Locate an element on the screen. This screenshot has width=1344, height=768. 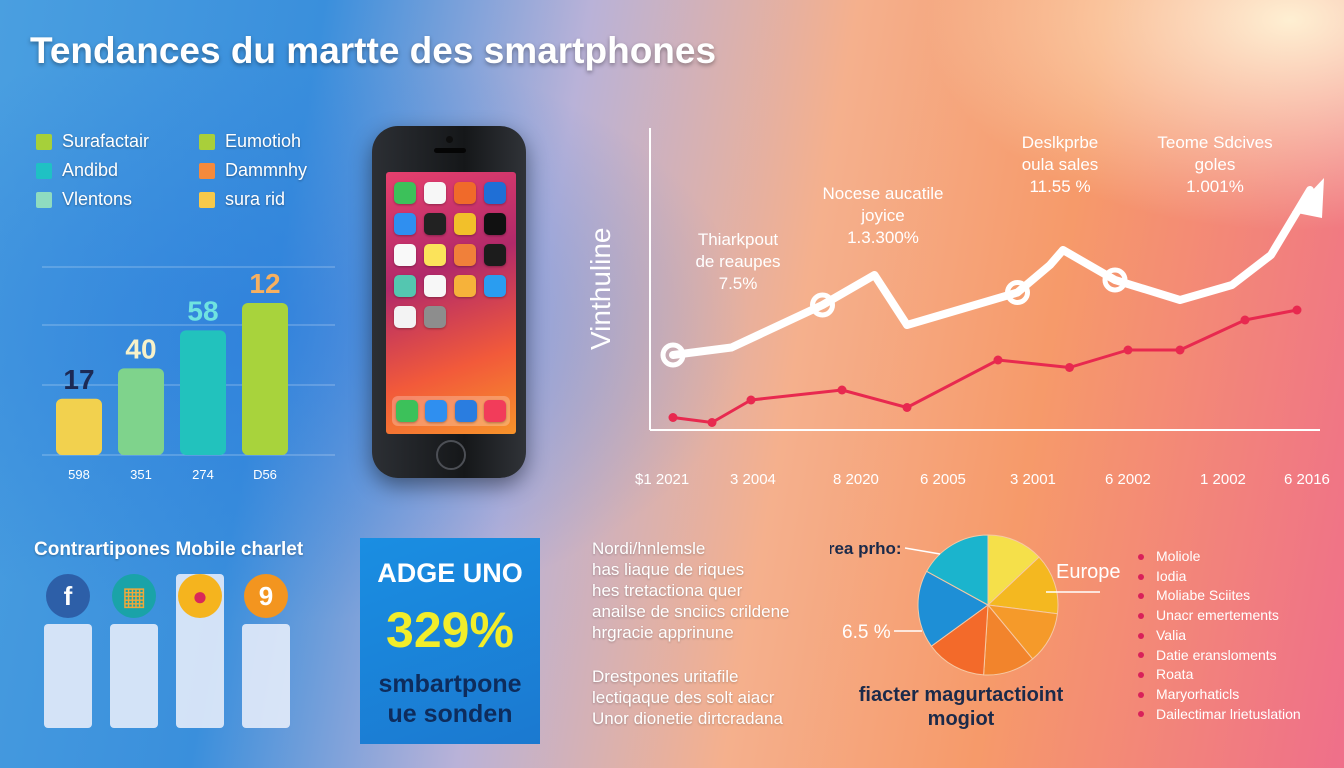
text-line: anailse de snciics crildene is located at coordinates (691, 611).